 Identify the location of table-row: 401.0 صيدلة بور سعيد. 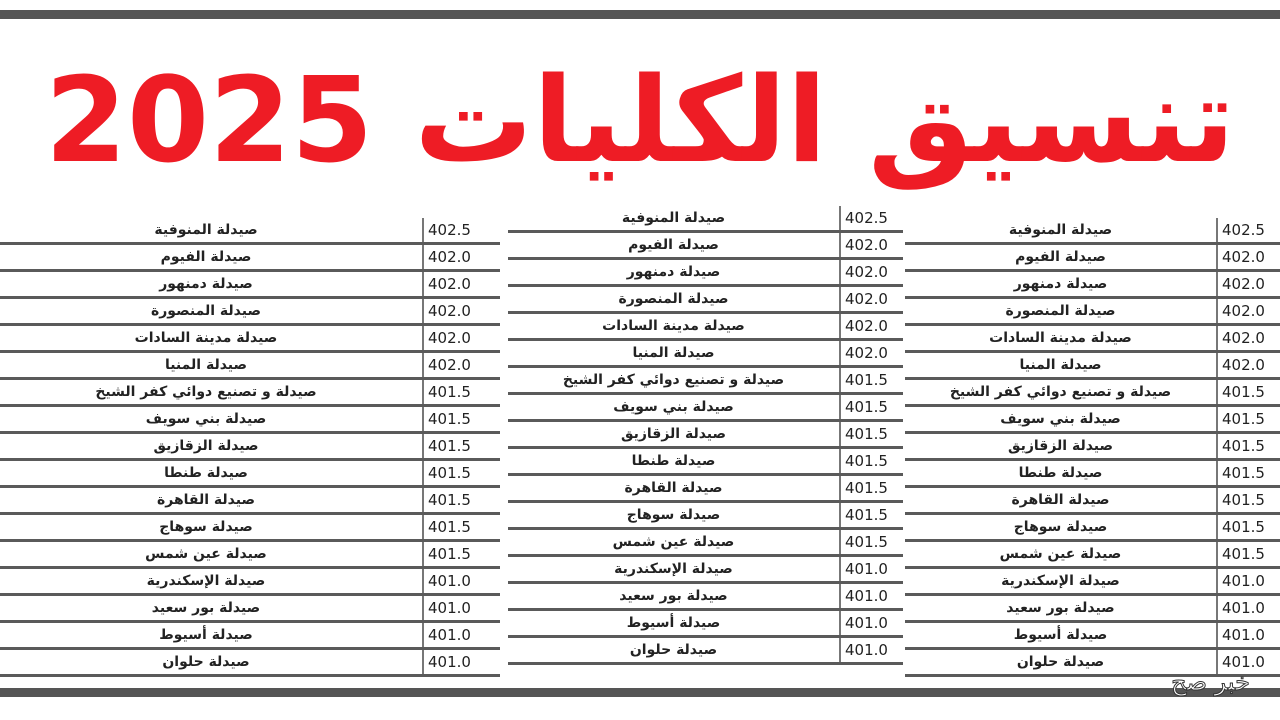
(250, 609).